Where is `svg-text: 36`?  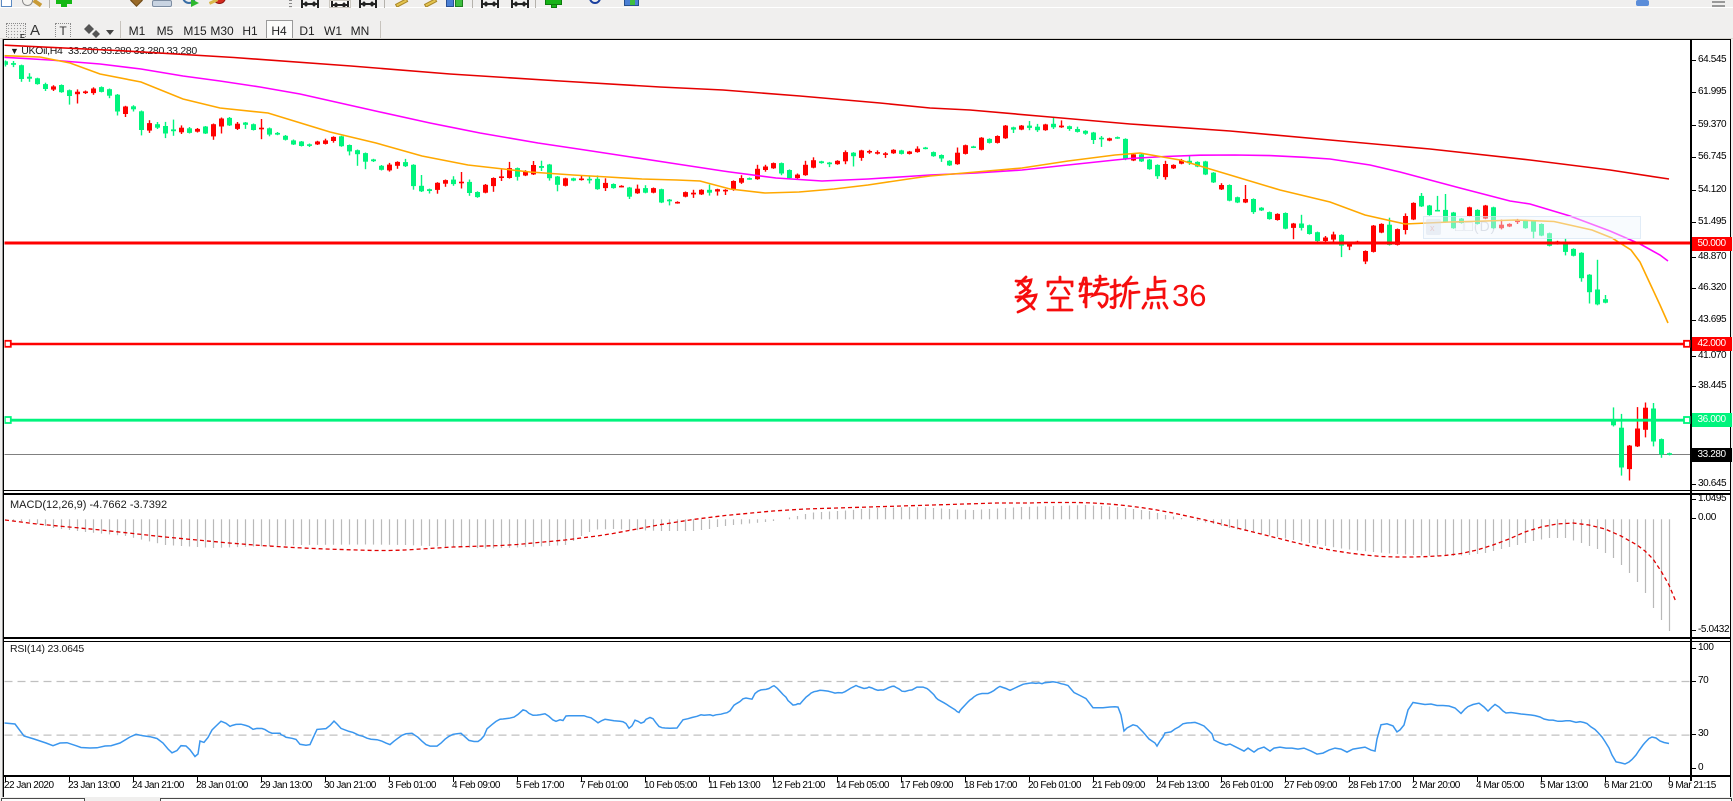
svg-text: 36 is located at coordinates (1189, 295).